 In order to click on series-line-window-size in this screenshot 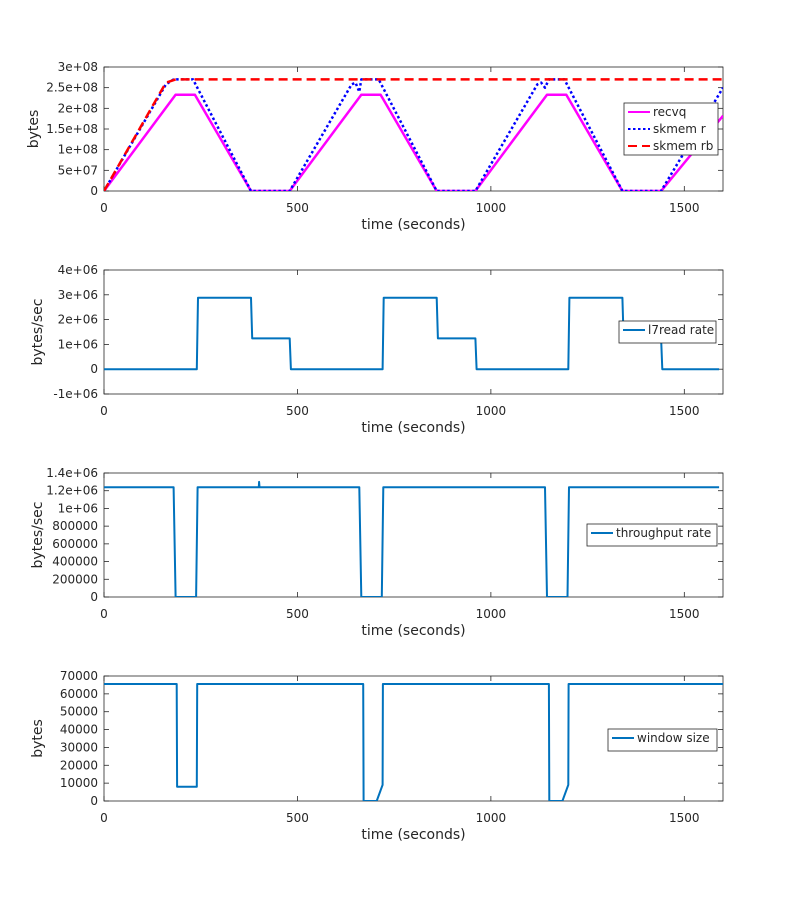, I will do `click(413, 742)`.